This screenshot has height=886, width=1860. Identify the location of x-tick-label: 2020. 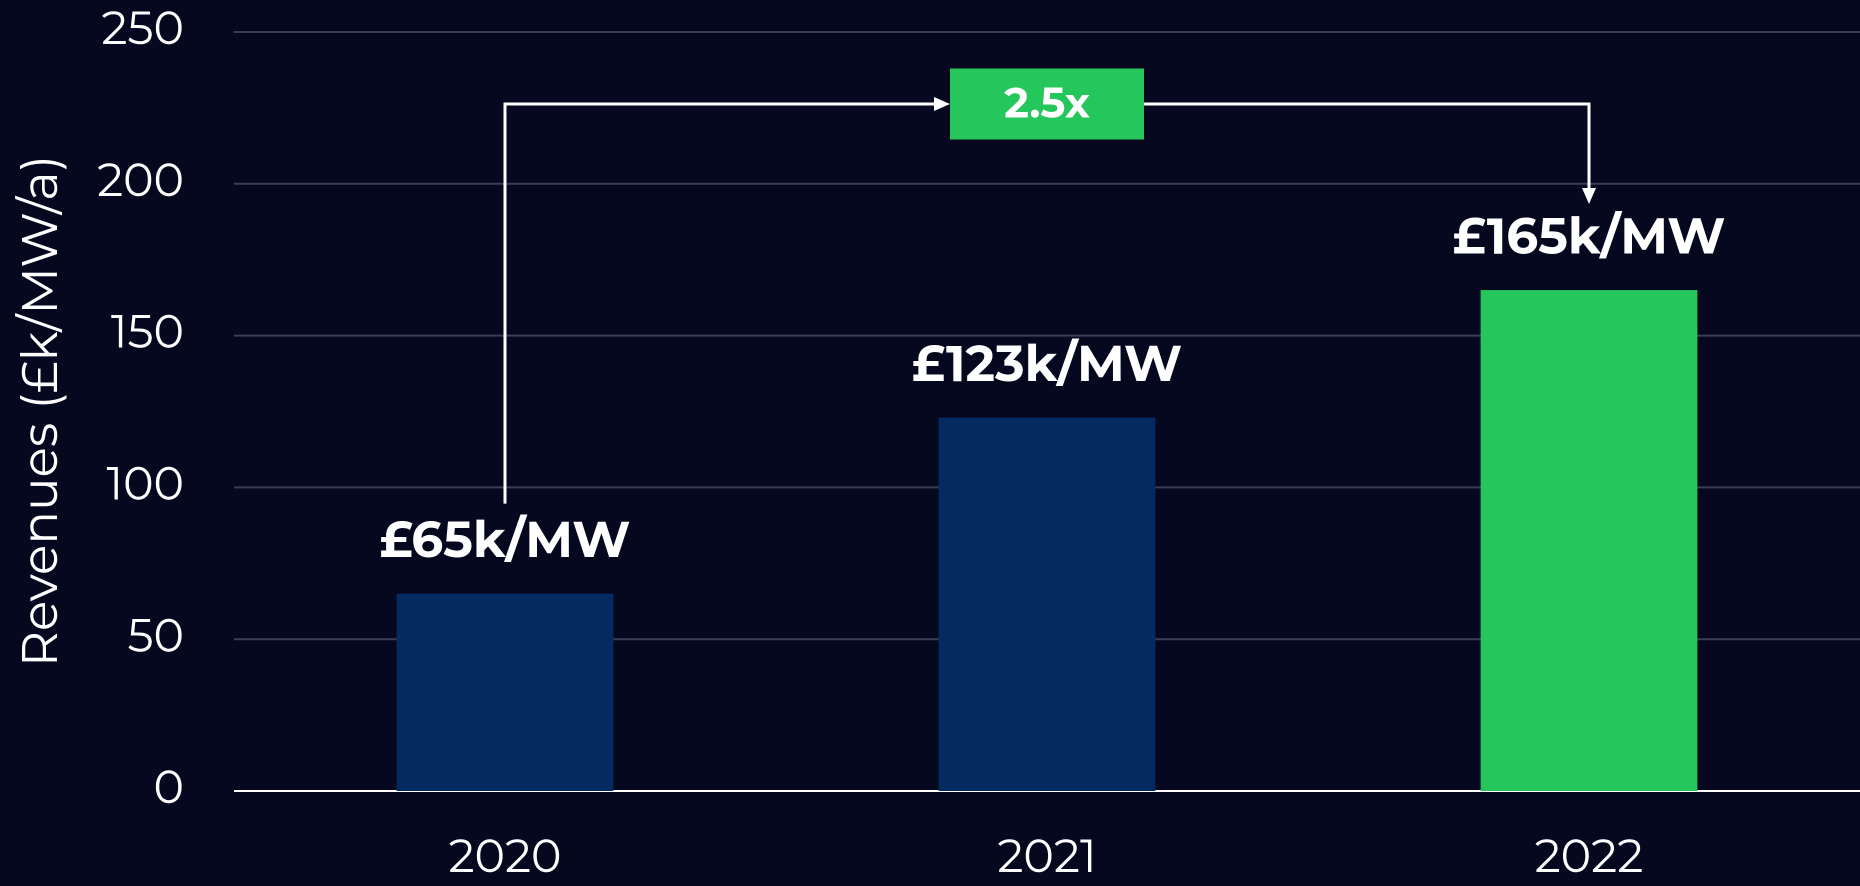
(505, 855).